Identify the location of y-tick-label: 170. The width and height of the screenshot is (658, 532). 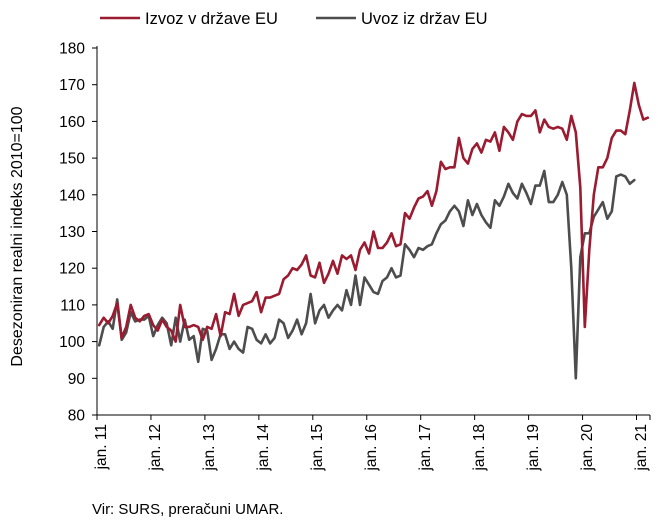
(72, 85).